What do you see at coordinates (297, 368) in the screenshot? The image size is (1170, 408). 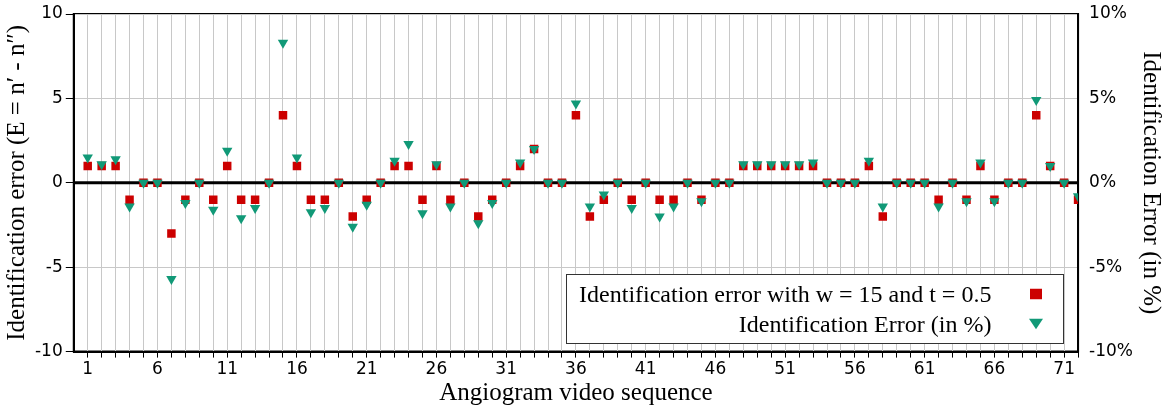 I see `x-tick-label: 16` at bounding box center [297, 368].